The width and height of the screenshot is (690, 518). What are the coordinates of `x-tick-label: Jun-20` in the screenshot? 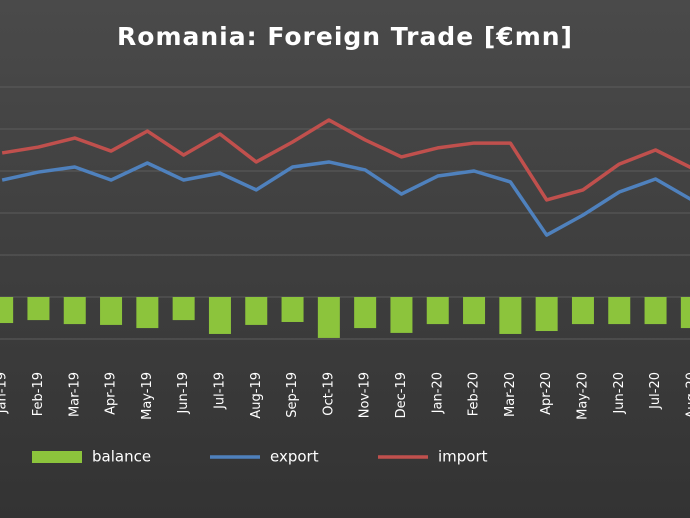 It's located at (619, 393).